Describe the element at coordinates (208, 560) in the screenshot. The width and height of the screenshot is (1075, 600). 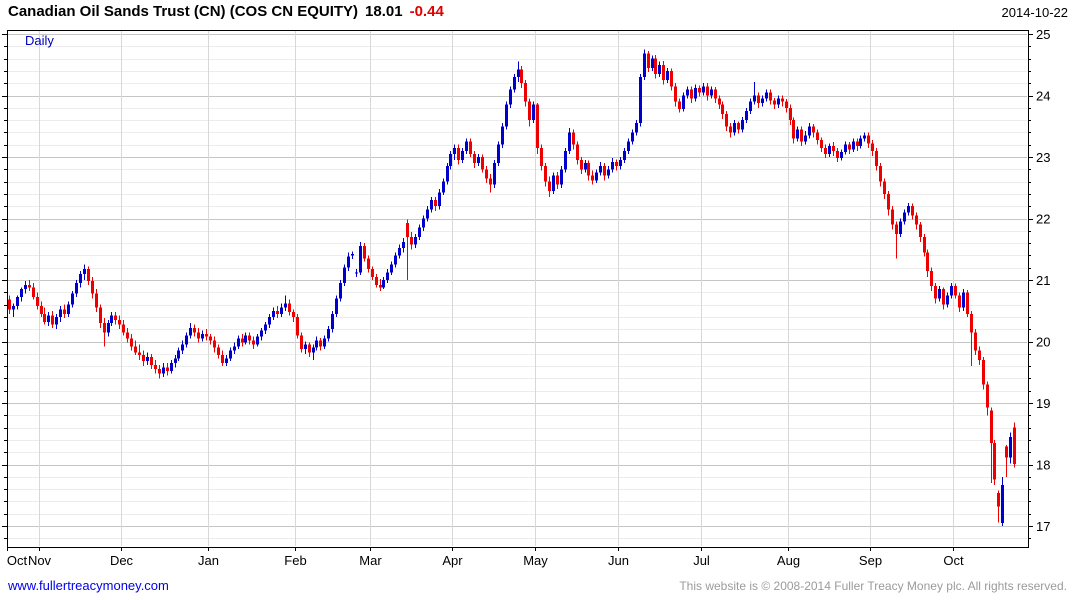
I see `x-axis-label: Jan` at that location.